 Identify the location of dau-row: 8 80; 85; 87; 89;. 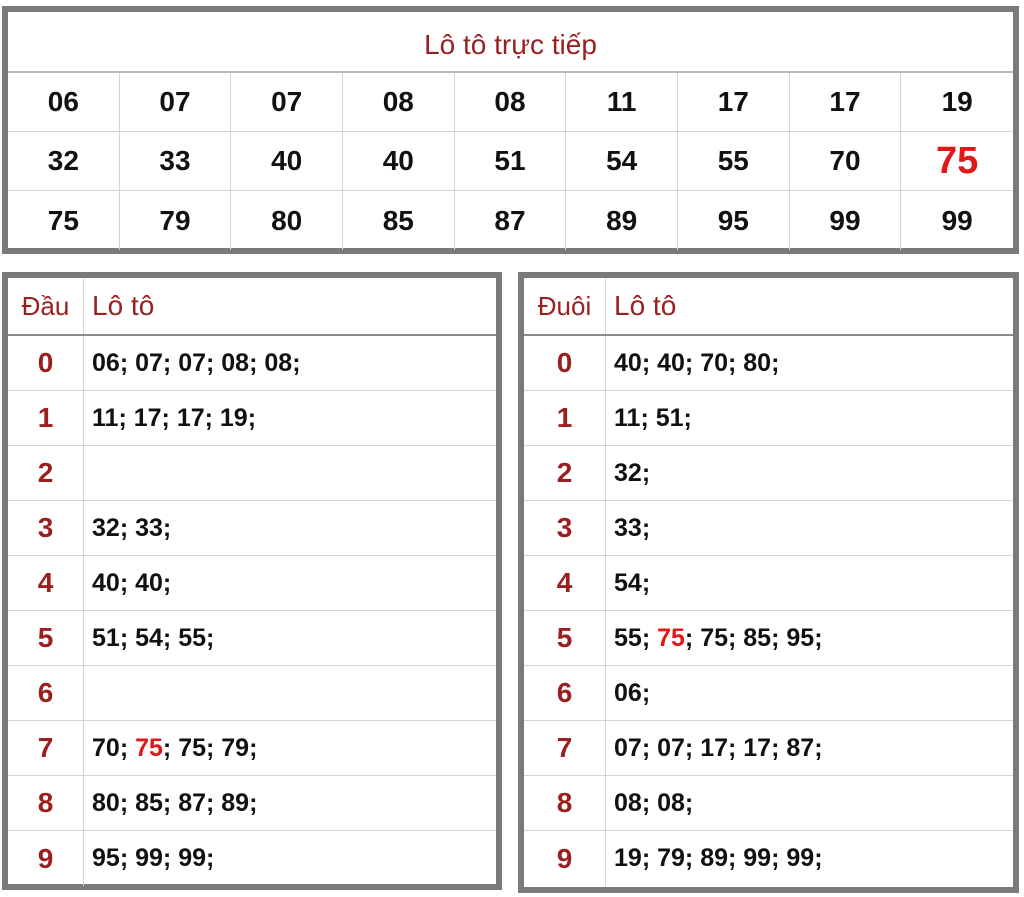
(252, 803).